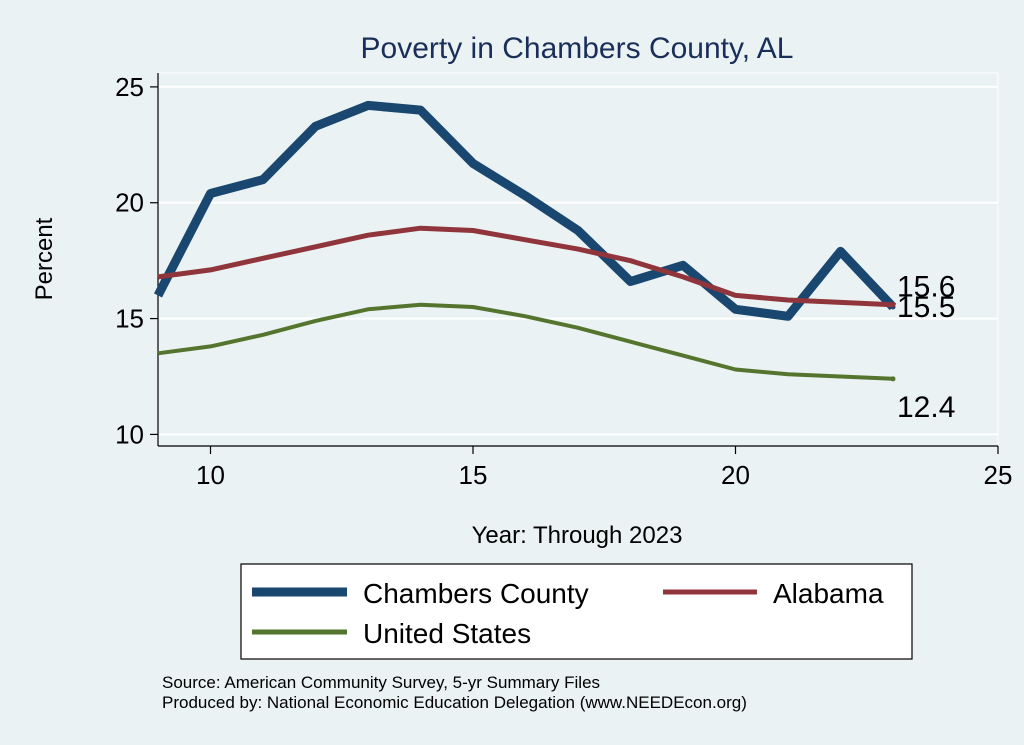 Image resolution: width=1024 pixels, height=745 pixels. Describe the element at coordinates (926, 407) in the screenshot. I see `end-value-label: 12.4` at that location.